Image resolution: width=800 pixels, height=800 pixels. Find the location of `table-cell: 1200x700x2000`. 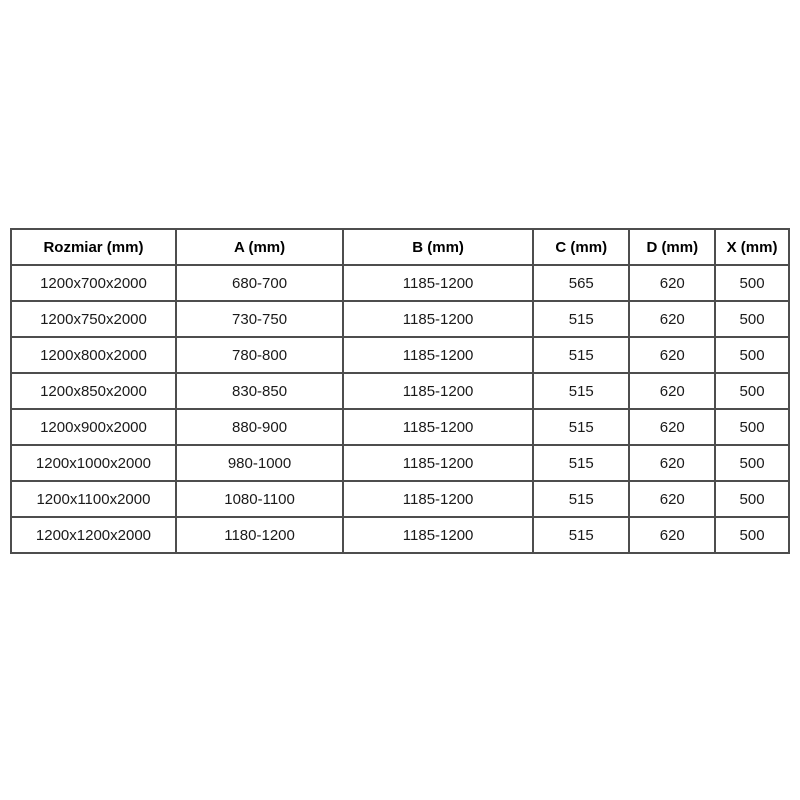

table-cell: 1200x700x2000 is located at coordinates (93, 283).